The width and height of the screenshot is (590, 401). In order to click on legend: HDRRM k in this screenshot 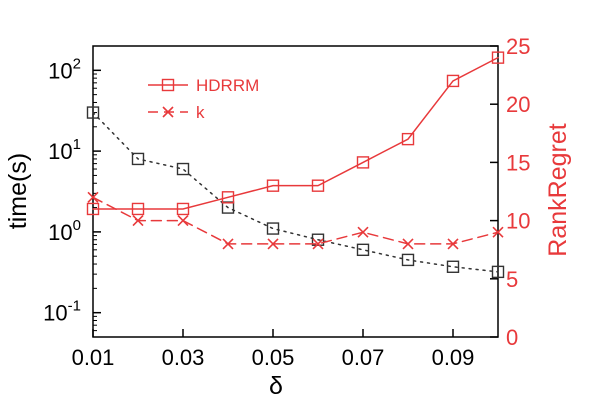, I will do `click(203, 99)`.